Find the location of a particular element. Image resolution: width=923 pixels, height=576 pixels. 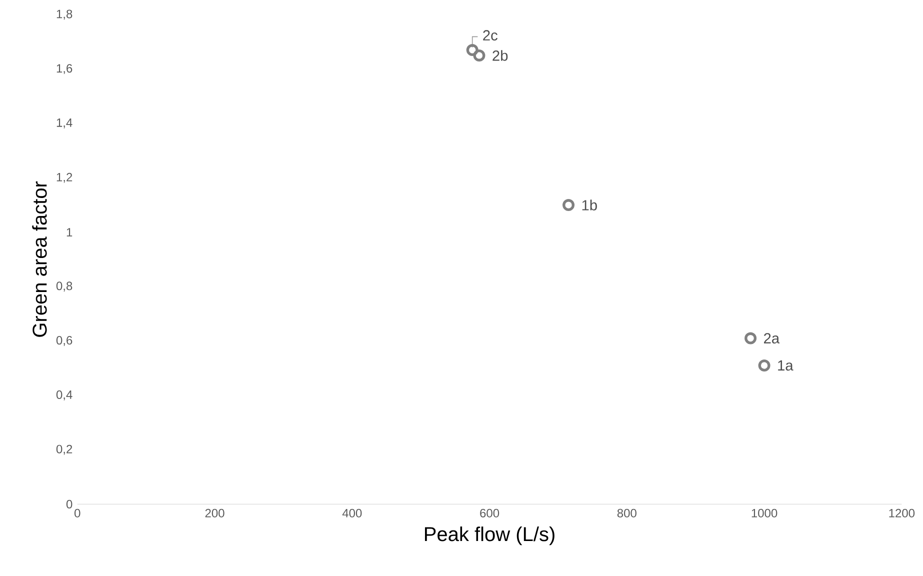

y-tick-label: 0,6 is located at coordinates (64, 341).